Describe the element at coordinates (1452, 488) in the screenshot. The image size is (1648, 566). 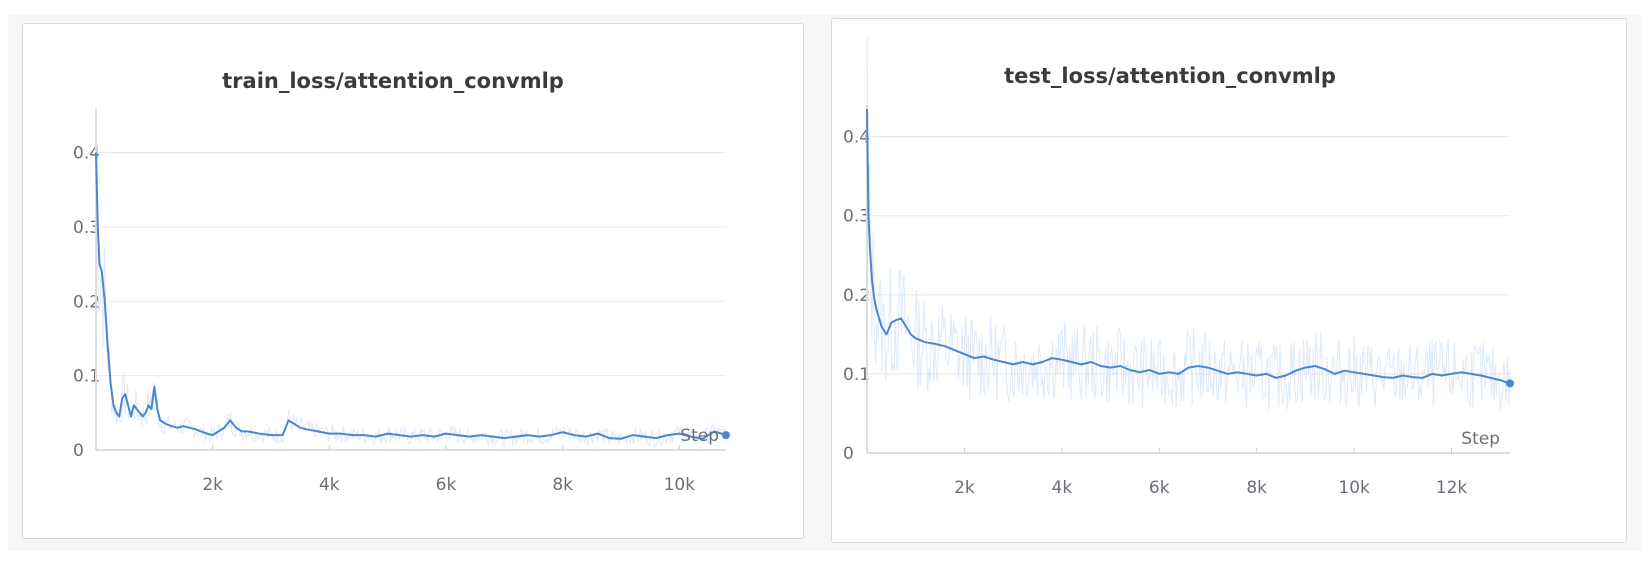
I see `x-tick-label: 12k` at that location.